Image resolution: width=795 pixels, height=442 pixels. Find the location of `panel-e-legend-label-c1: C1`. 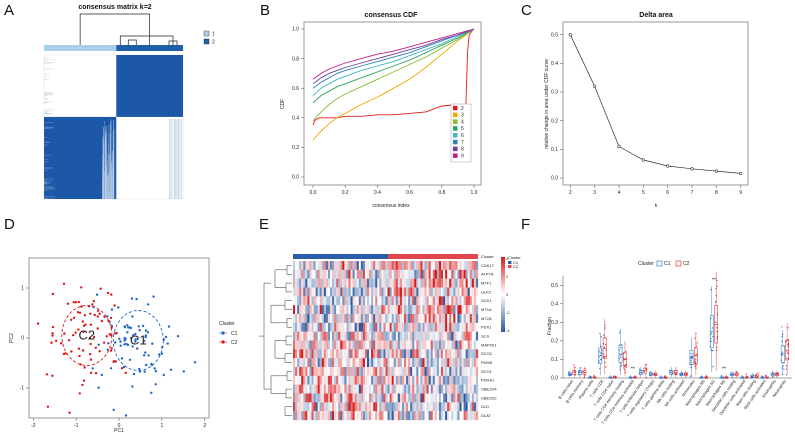

panel-e-legend-label-c1: C1 is located at coordinates (516, 262).